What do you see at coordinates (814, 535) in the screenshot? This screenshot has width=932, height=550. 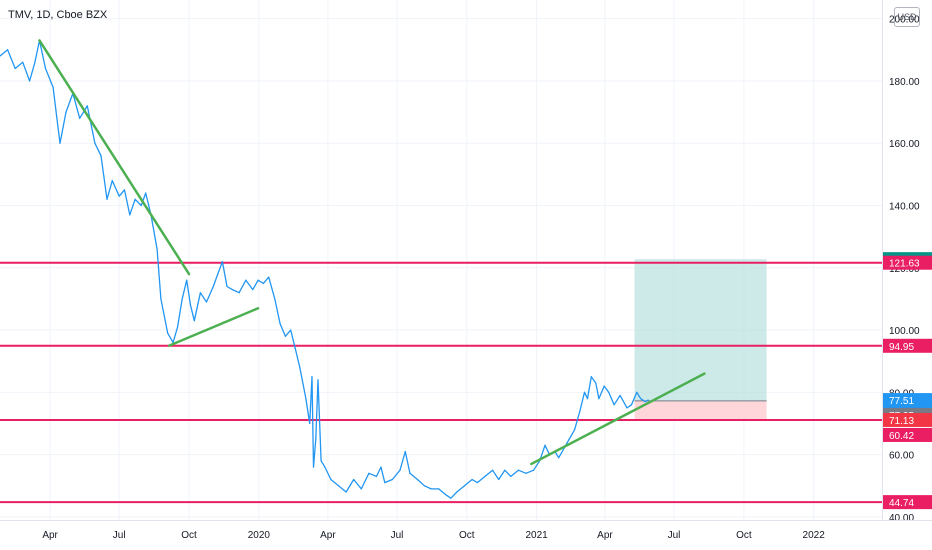 I see `x-tick-label: 2022` at bounding box center [814, 535].